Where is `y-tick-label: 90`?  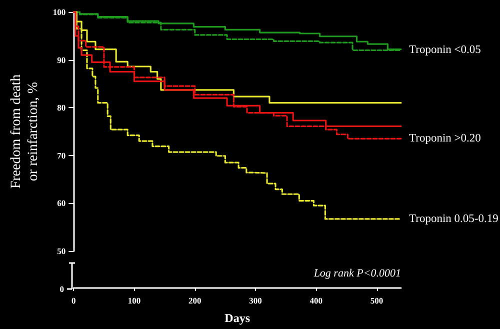
y-tick-label: 90 is located at coordinates (61, 59).